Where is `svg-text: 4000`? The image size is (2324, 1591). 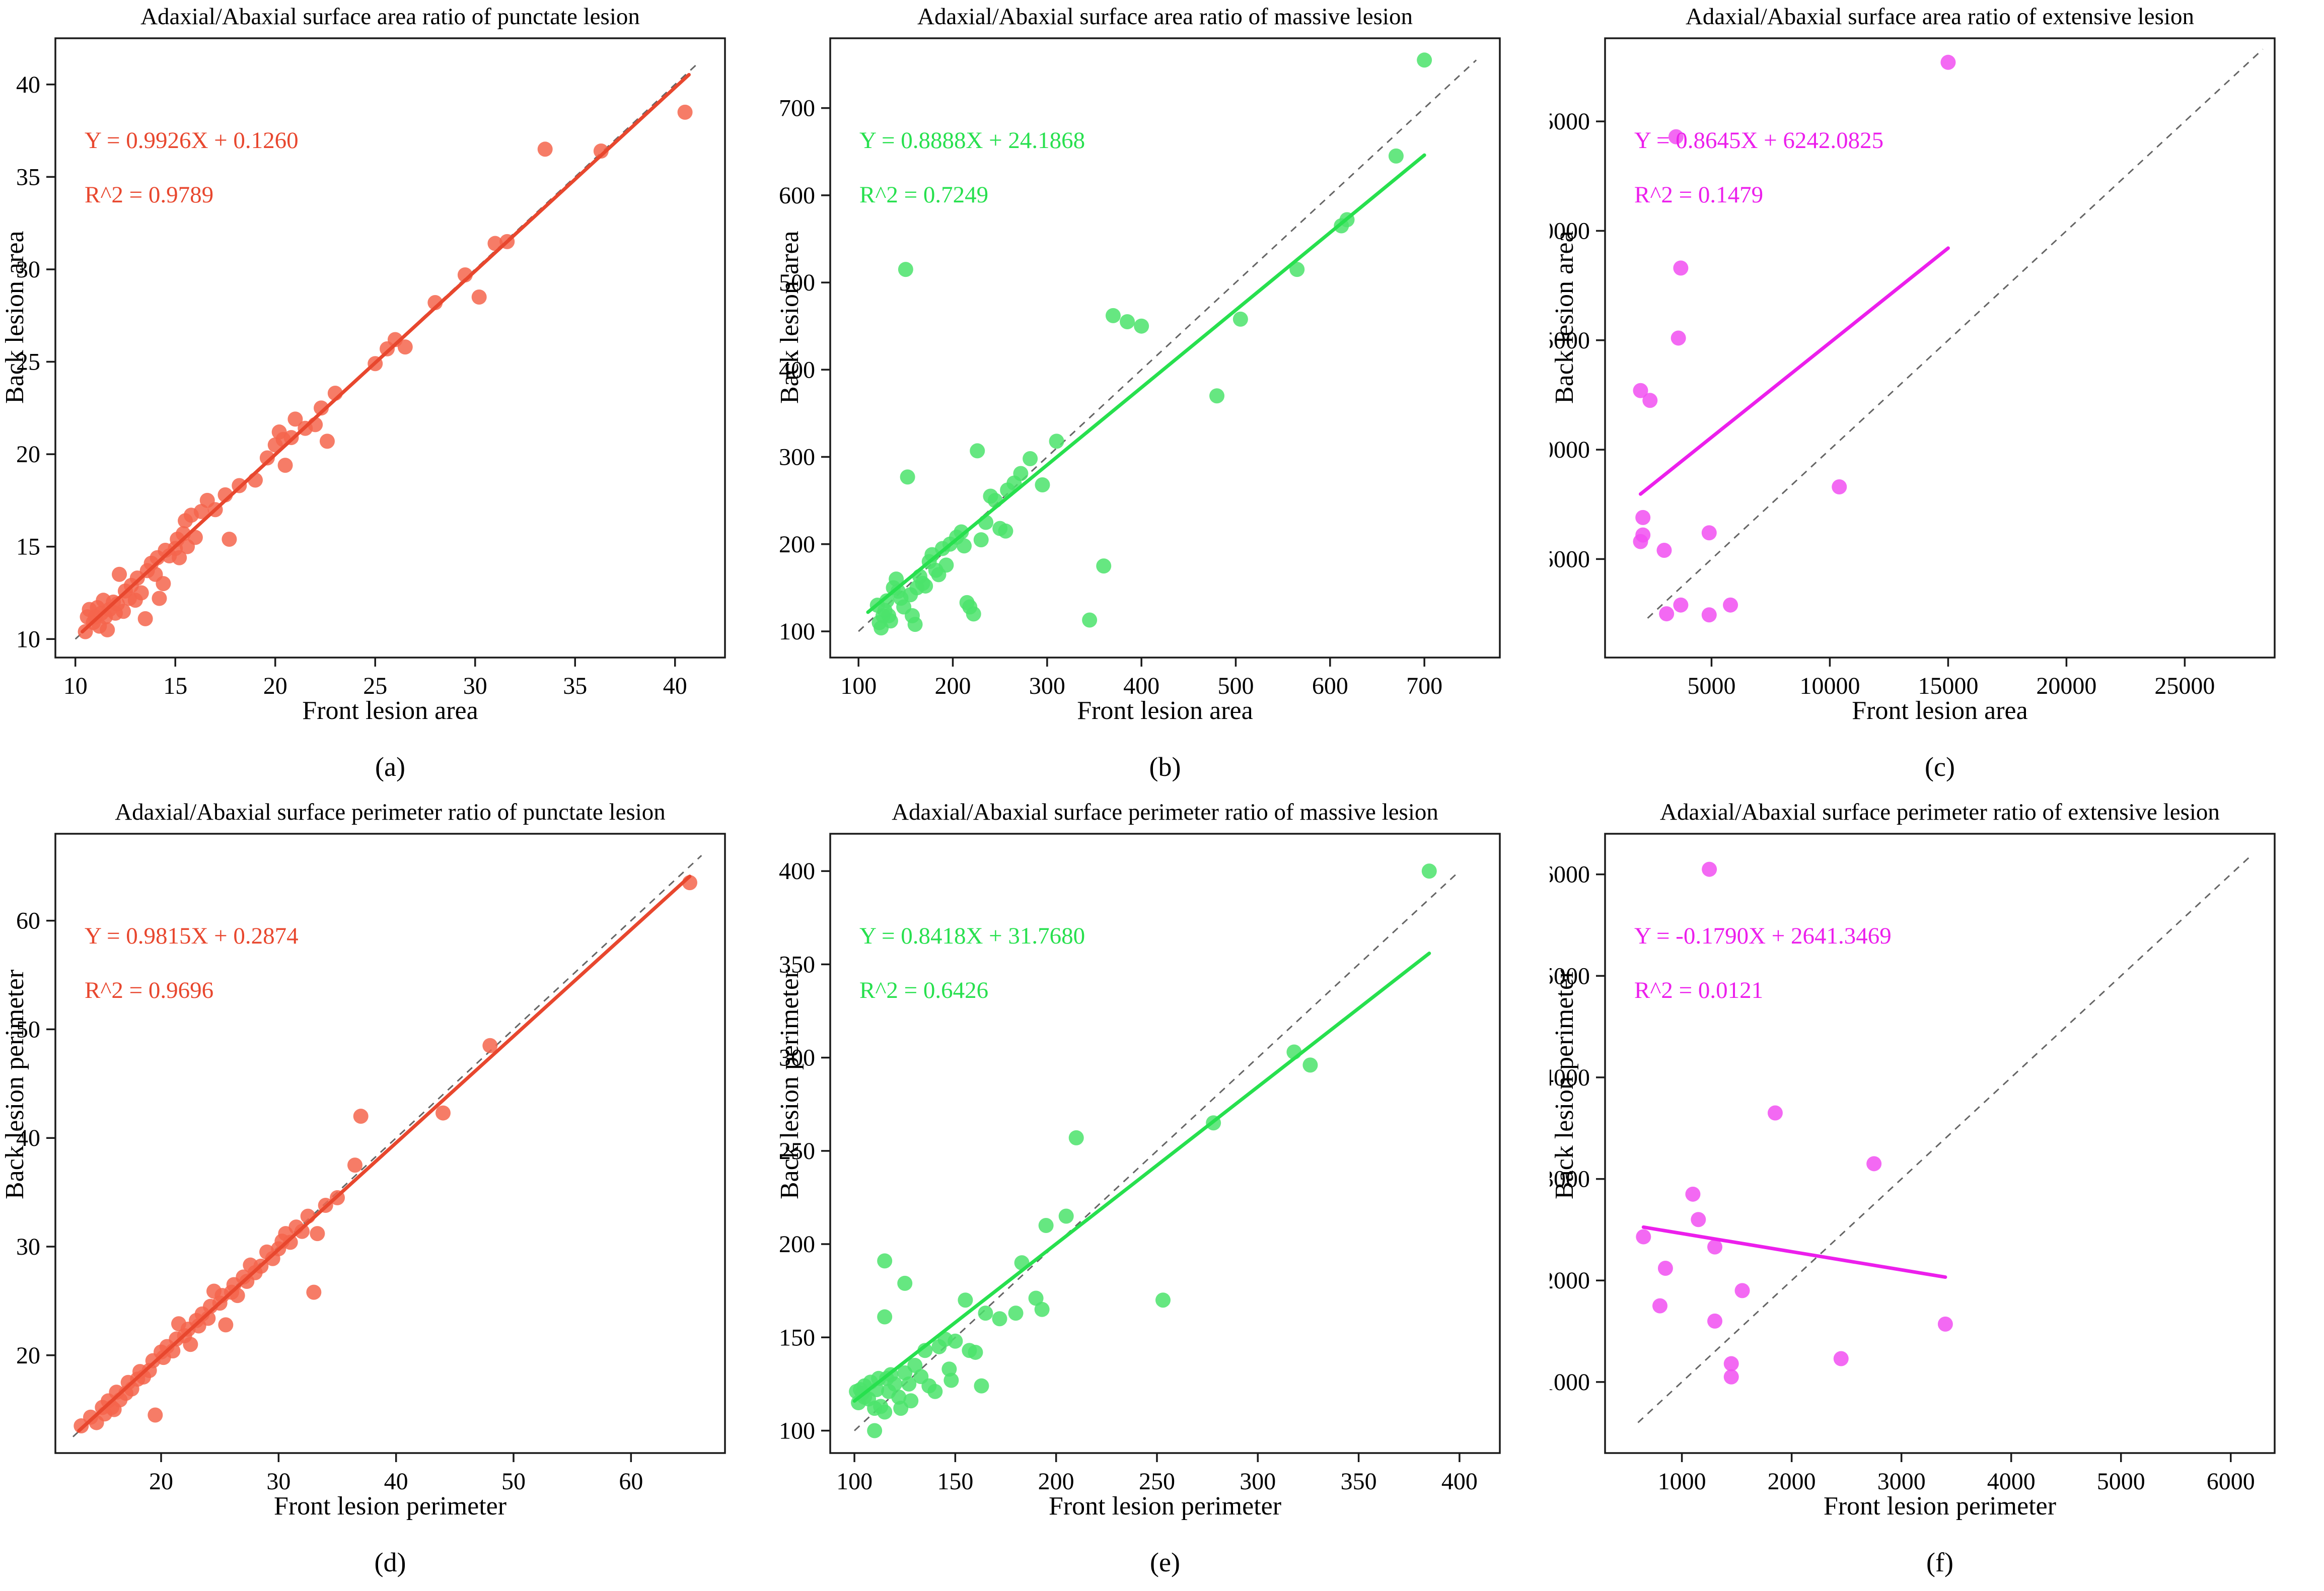 svg-text: 4000 is located at coordinates (2011, 1481).